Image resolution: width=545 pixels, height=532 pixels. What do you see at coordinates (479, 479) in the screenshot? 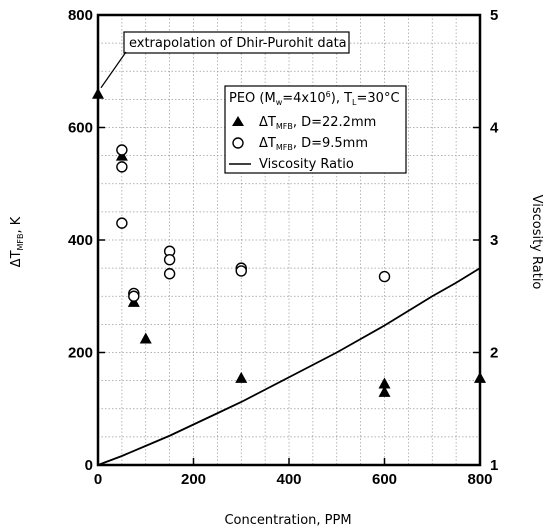
I see `x-tick-label: 800` at bounding box center [479, 479].